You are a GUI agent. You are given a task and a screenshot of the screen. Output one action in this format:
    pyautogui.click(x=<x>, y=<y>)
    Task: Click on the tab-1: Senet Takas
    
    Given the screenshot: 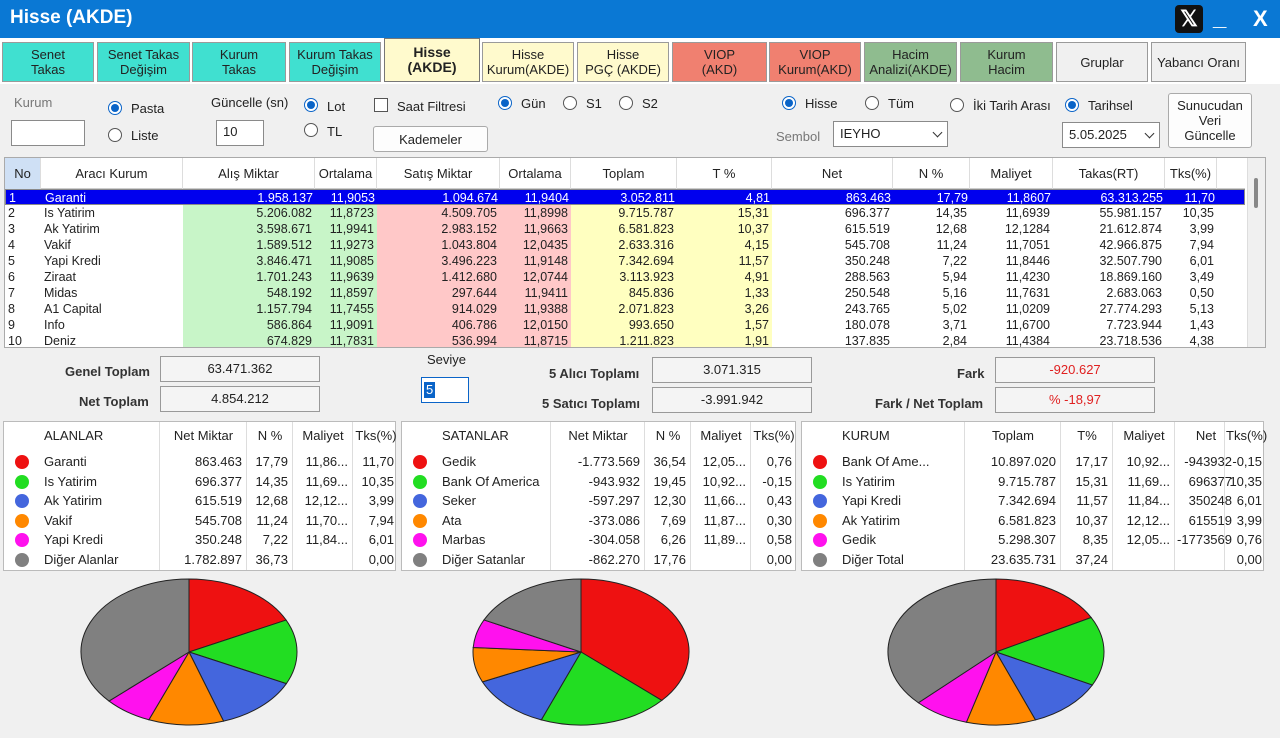 What is the action you would take?
    pyautogui.click(x=48, y=62)
    